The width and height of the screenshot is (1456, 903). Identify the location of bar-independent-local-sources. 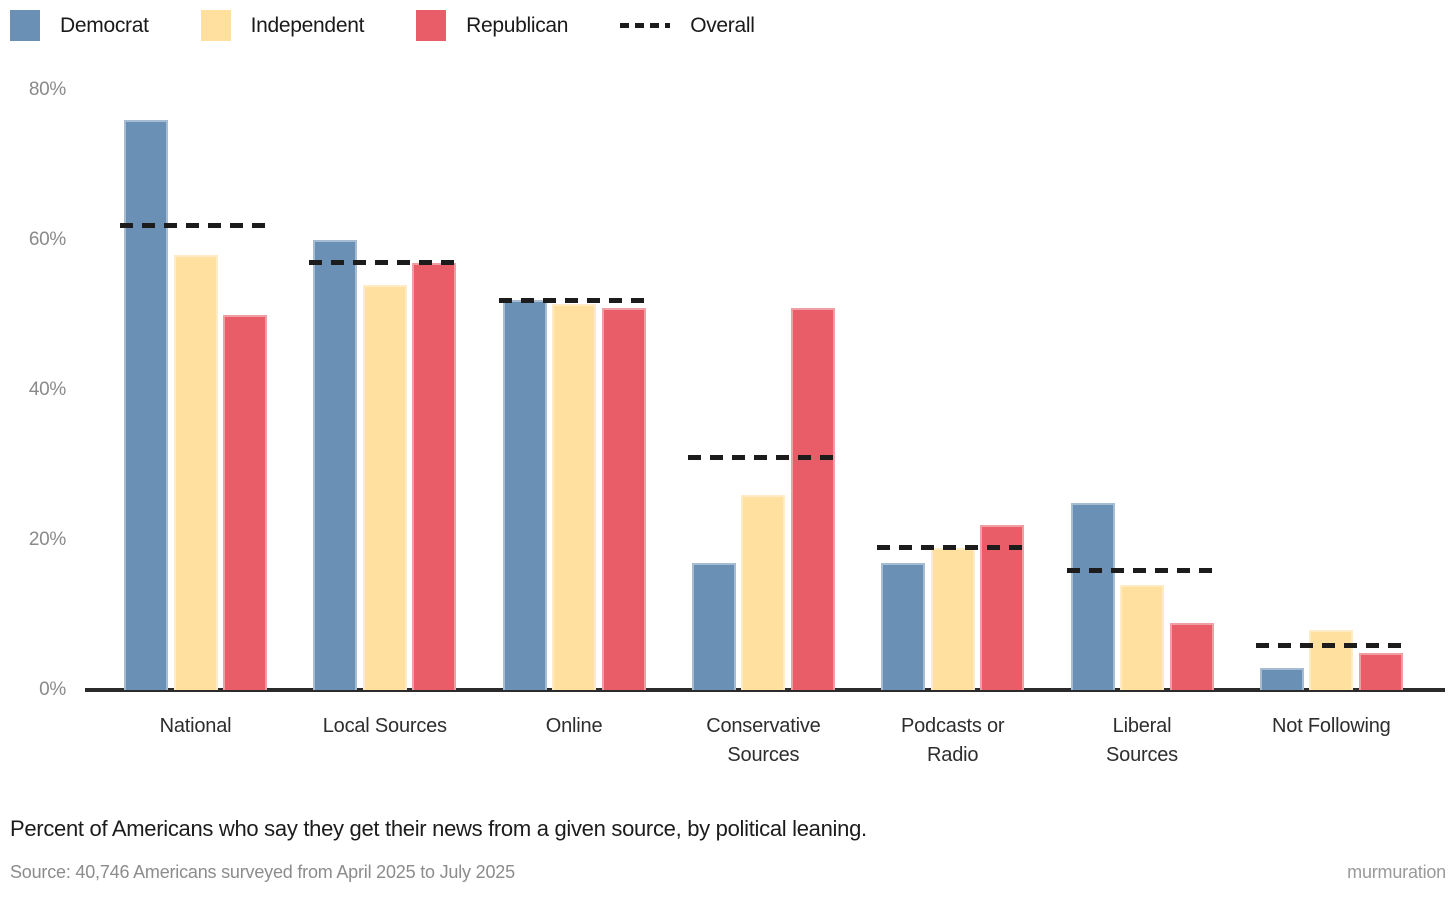
(384, 487).